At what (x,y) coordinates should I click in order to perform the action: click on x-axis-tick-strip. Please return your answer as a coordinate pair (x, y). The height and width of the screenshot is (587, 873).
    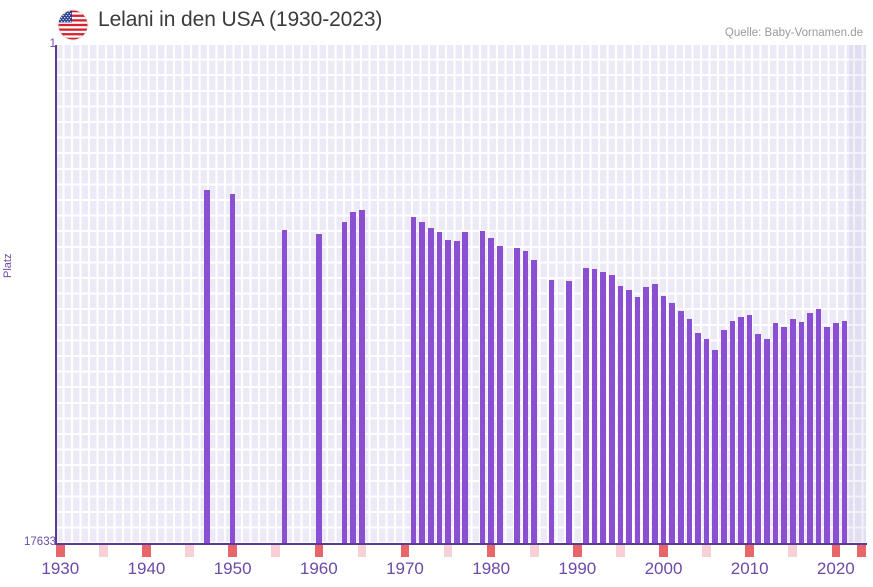
    Looking at the image, I should click on (461, 551).